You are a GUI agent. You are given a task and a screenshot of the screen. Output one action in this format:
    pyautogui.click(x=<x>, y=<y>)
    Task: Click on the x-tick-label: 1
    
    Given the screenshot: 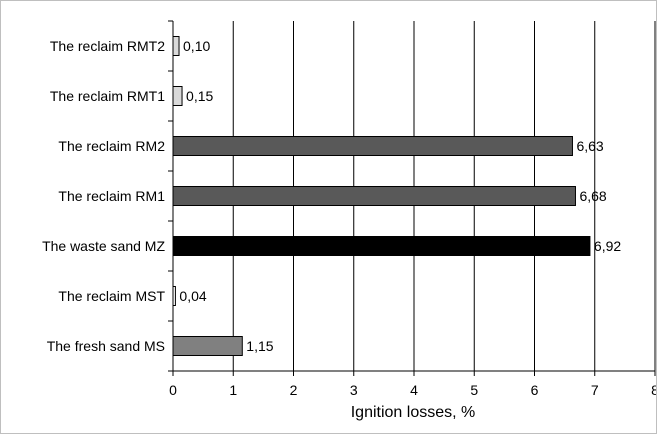 What is the action you would take?
    pyautogui.click(x=233, y=390)
    